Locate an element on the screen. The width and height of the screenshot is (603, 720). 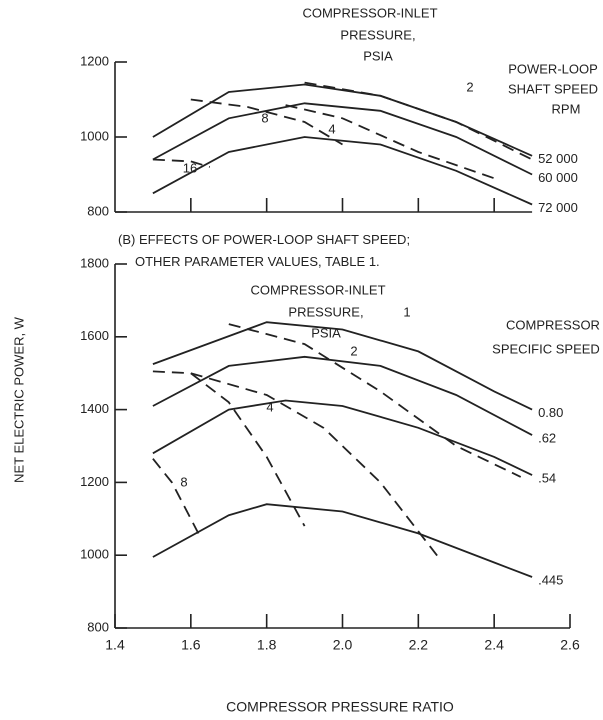
series-label: .62 is located at coordinates (547, 438).